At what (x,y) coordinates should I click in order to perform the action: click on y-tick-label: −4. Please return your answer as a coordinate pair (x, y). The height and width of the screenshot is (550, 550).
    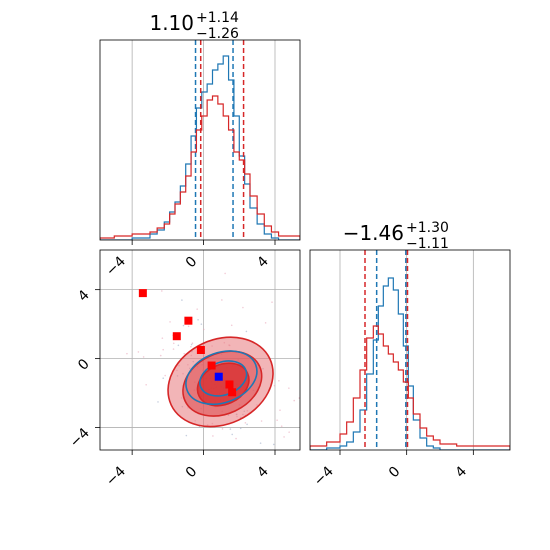
    Looking at the image, I should click on (80, 438).